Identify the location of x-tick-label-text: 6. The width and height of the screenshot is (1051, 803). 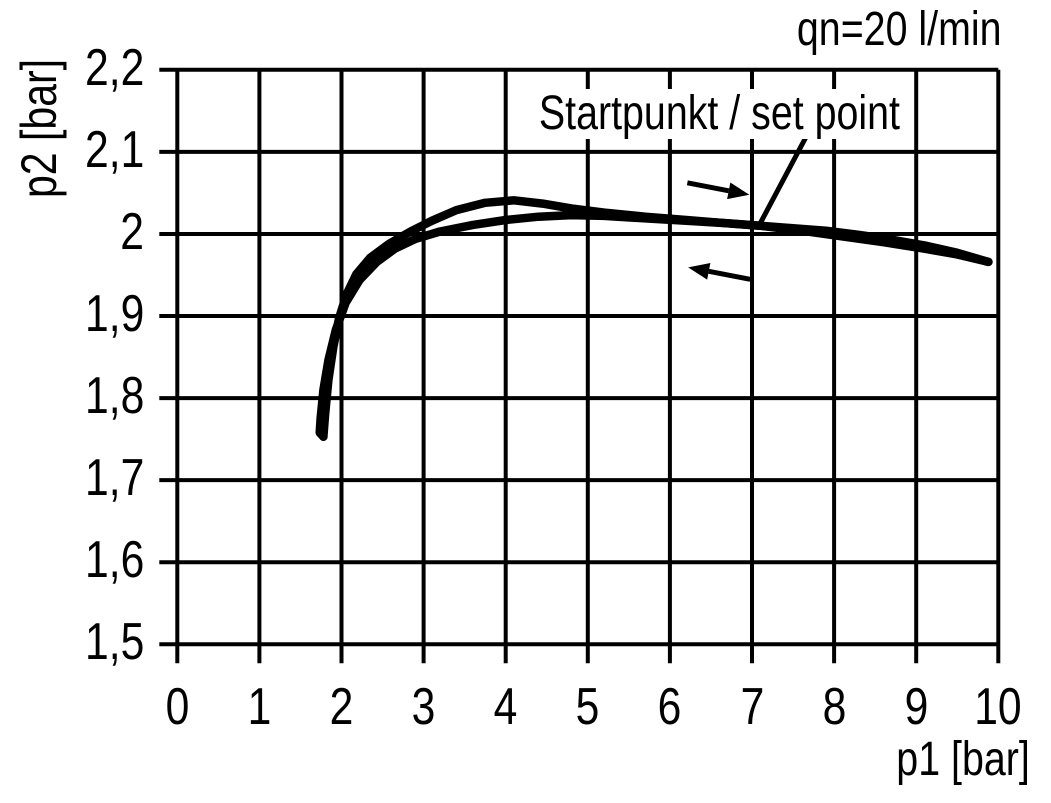
(670, 707).